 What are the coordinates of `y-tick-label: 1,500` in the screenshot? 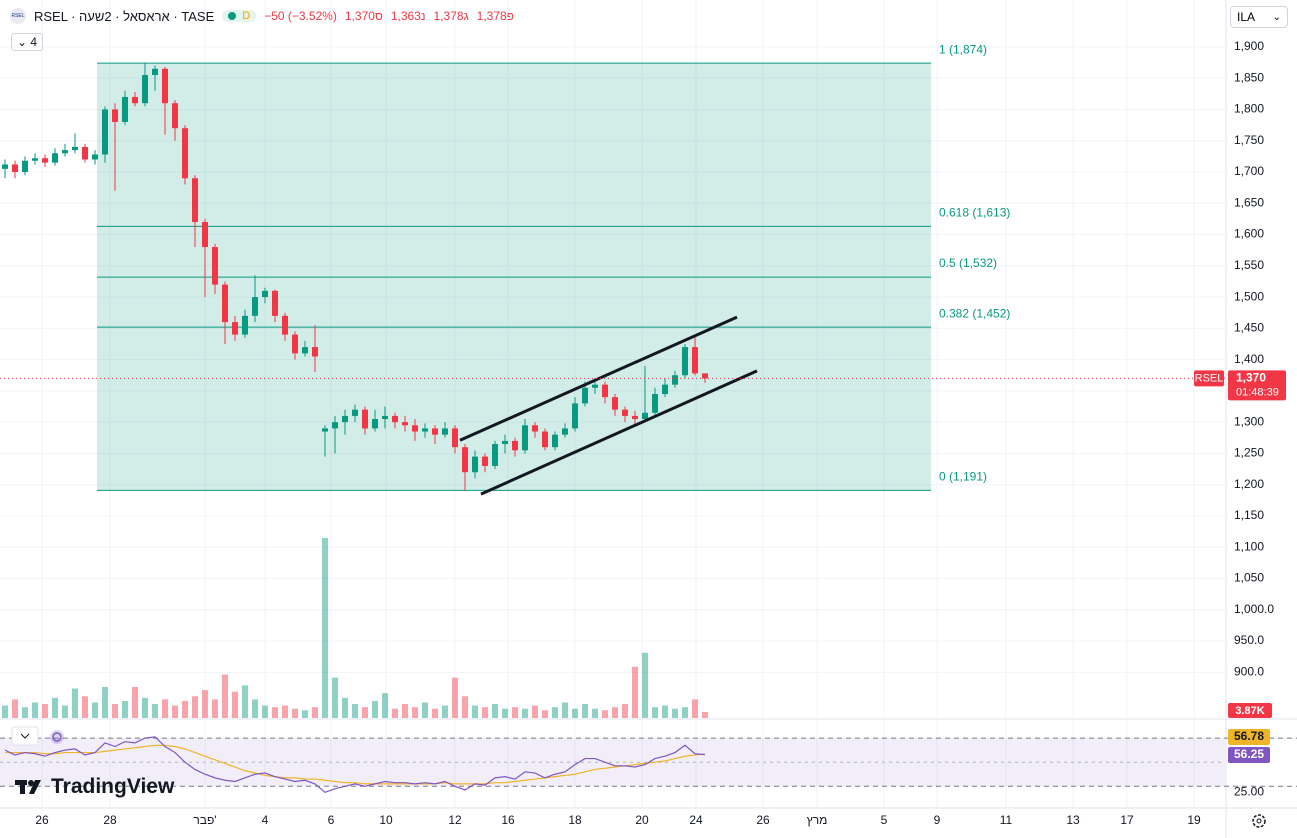 It's located at (1249, 296).